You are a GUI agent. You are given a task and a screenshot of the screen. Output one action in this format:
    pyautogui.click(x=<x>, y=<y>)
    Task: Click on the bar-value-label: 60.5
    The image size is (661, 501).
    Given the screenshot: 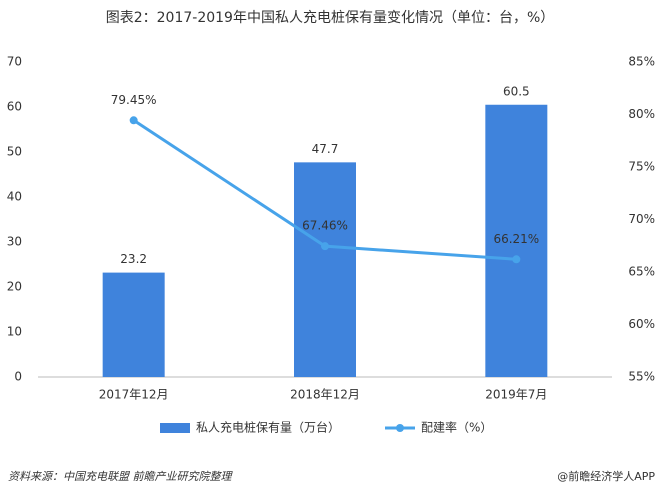 What is the action you would take?
    pyautogui.click(x=516, y=91)
    